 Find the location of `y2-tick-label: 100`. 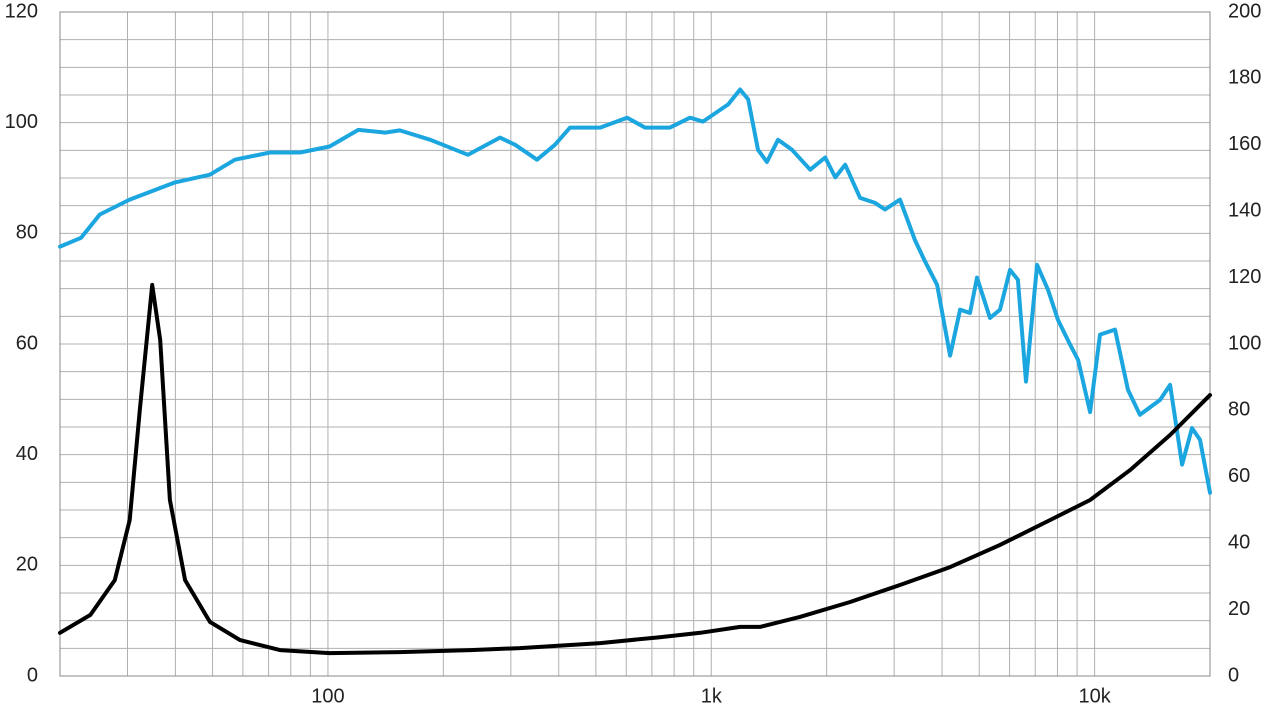

y2-tick-label: 100 is located at coordinates (1244, 343).